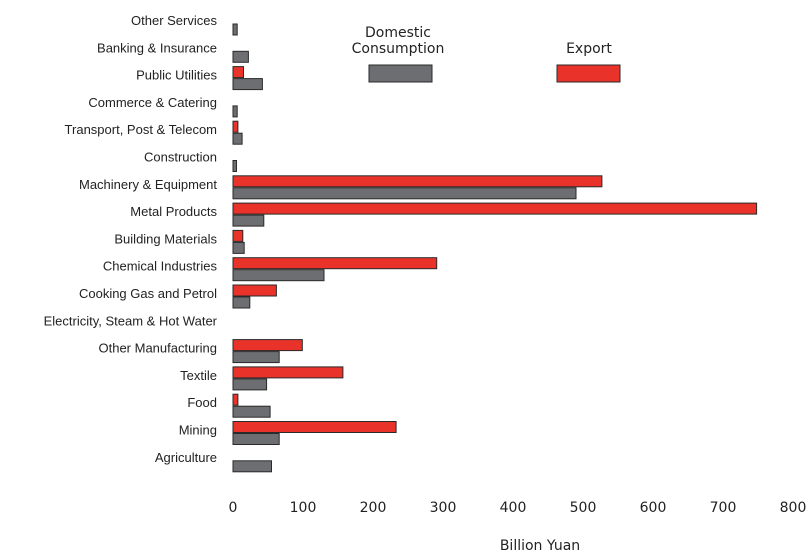  Describe the element at coordinates (398, 33) in the screenshot. I see `legend-label-domestic-line1: Domestic` at that location.